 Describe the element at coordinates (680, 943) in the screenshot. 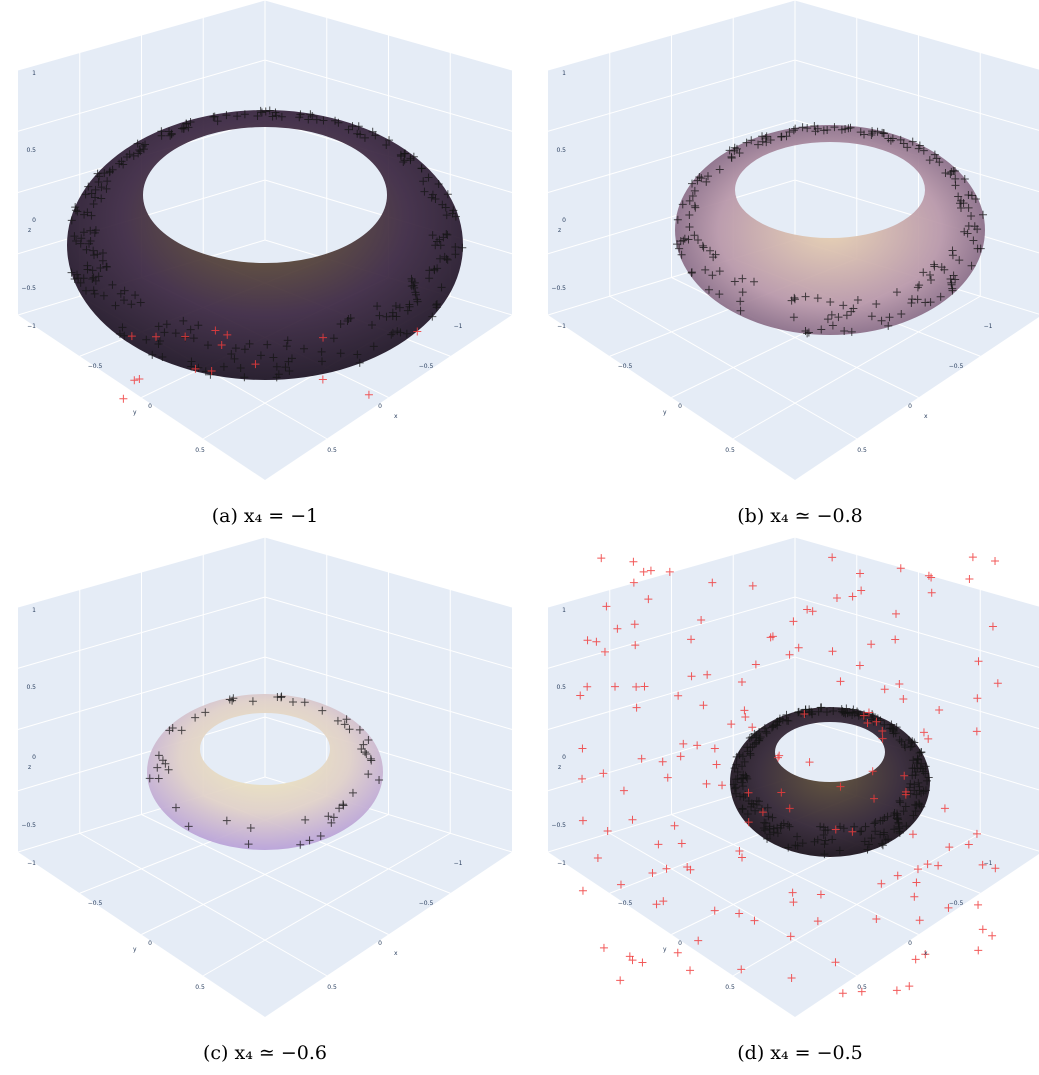

I see `y-tick-label: 0` at that location.